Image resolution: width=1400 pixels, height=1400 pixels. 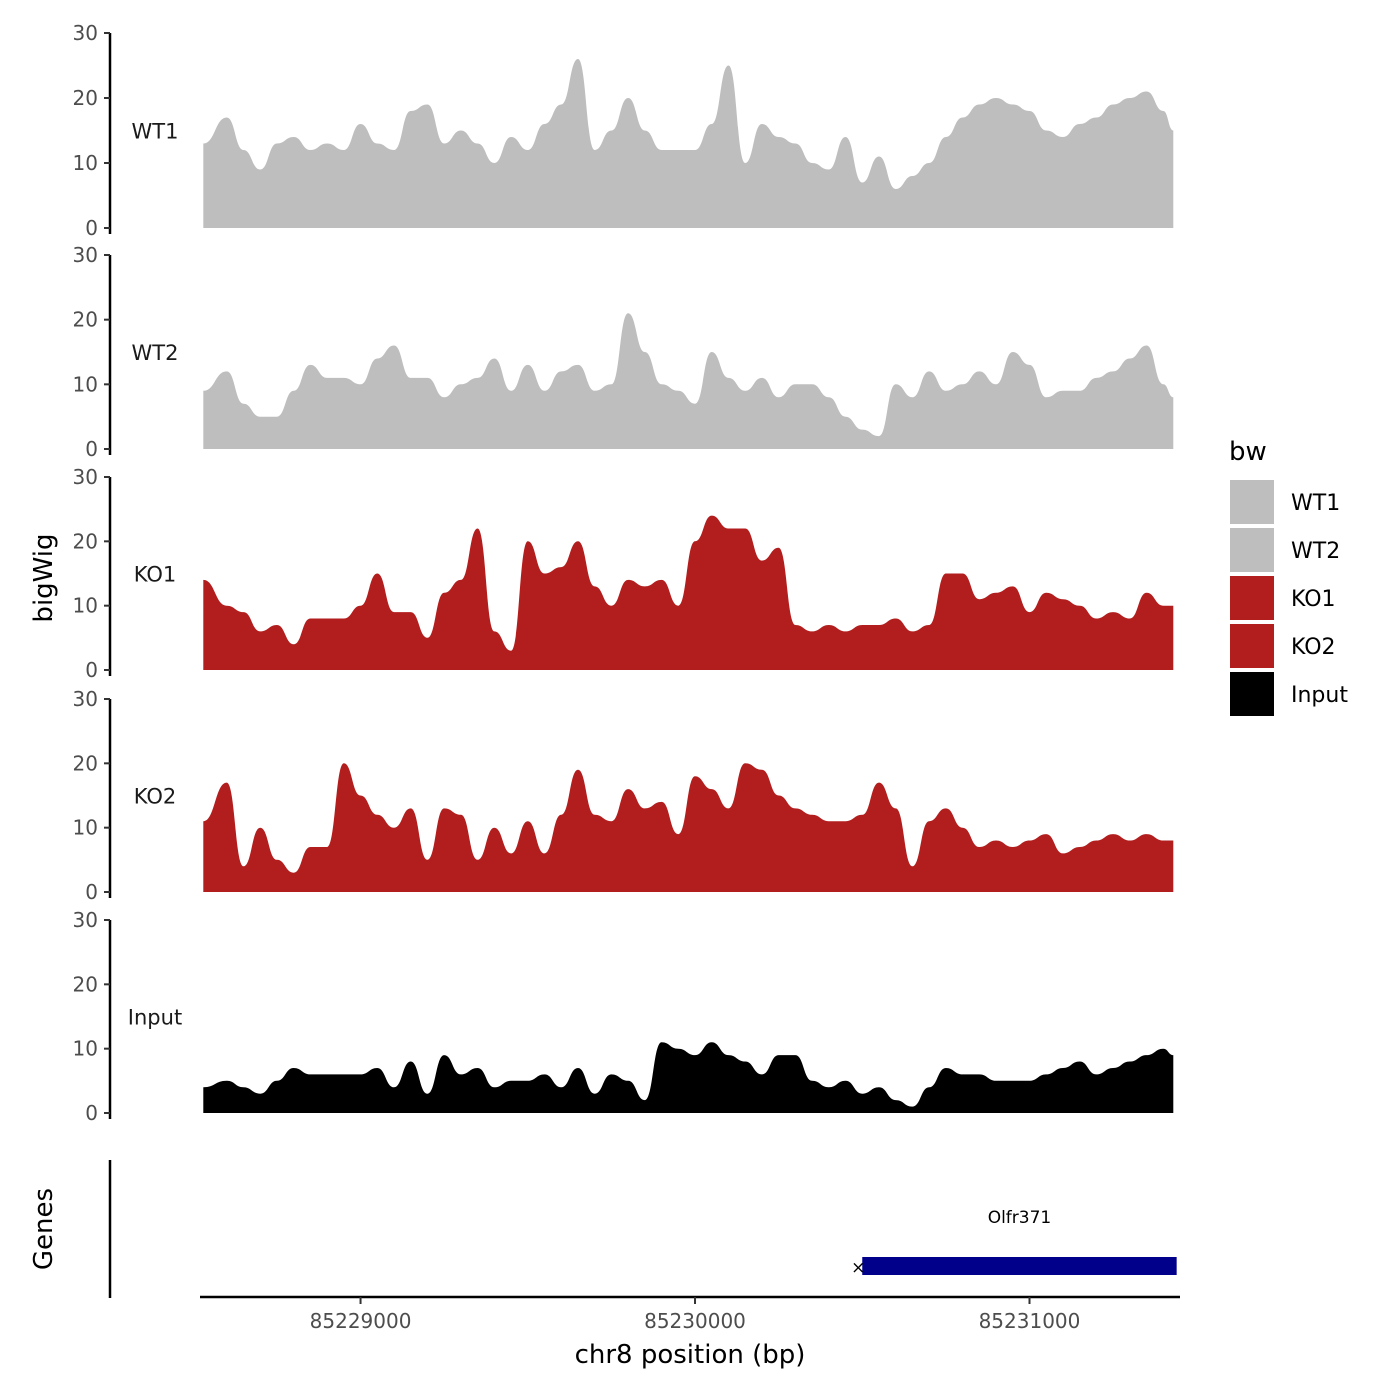 I want to click on legend-title: bw, so click(x=1248, y=452).